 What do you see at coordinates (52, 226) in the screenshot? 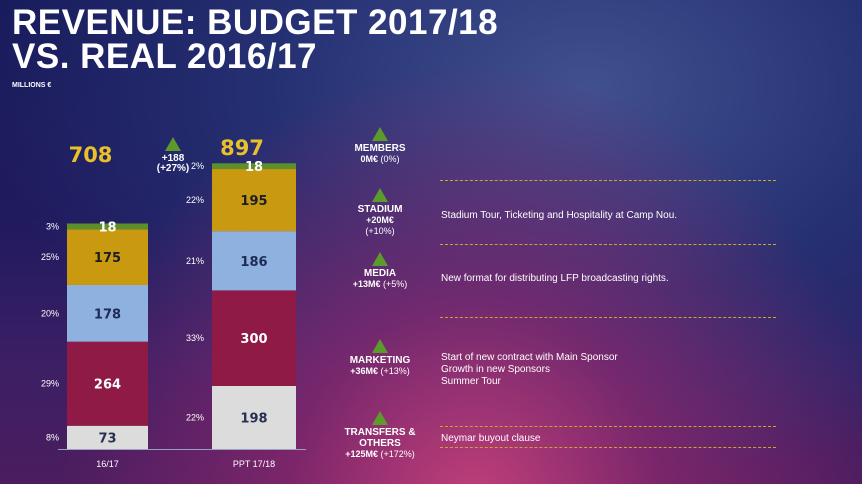
I see `share-label: 3%` at bounding box center [52, 226].